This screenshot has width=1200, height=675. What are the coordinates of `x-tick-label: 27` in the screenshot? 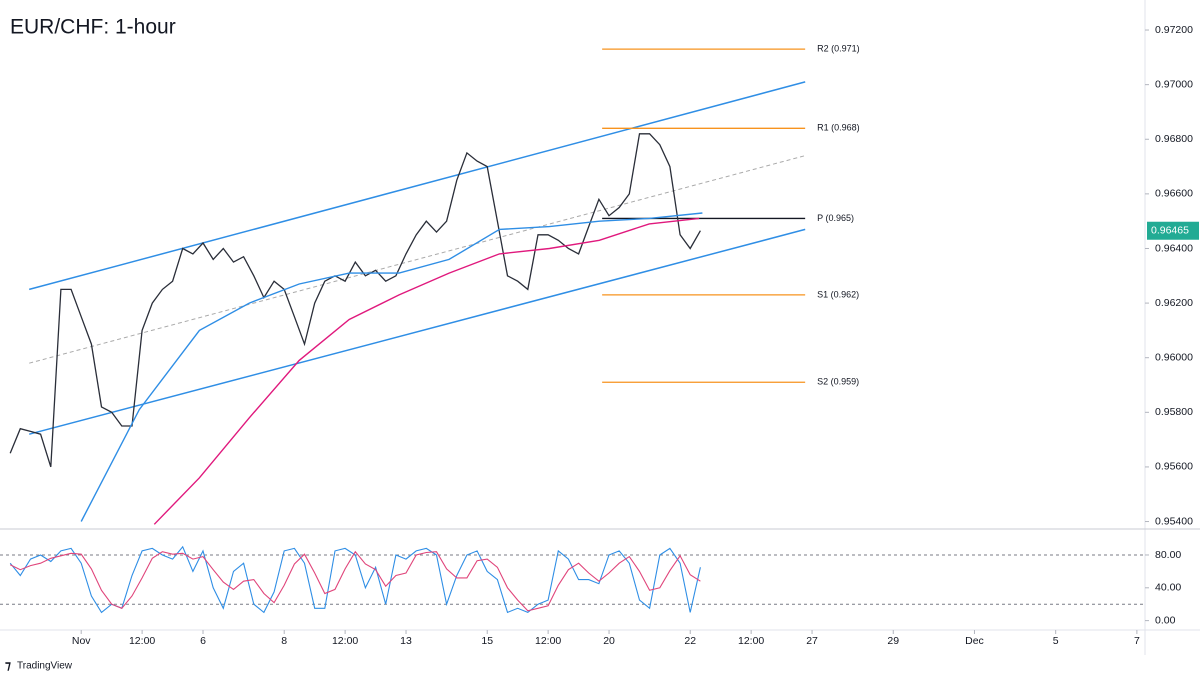 It's located at (812, 641).